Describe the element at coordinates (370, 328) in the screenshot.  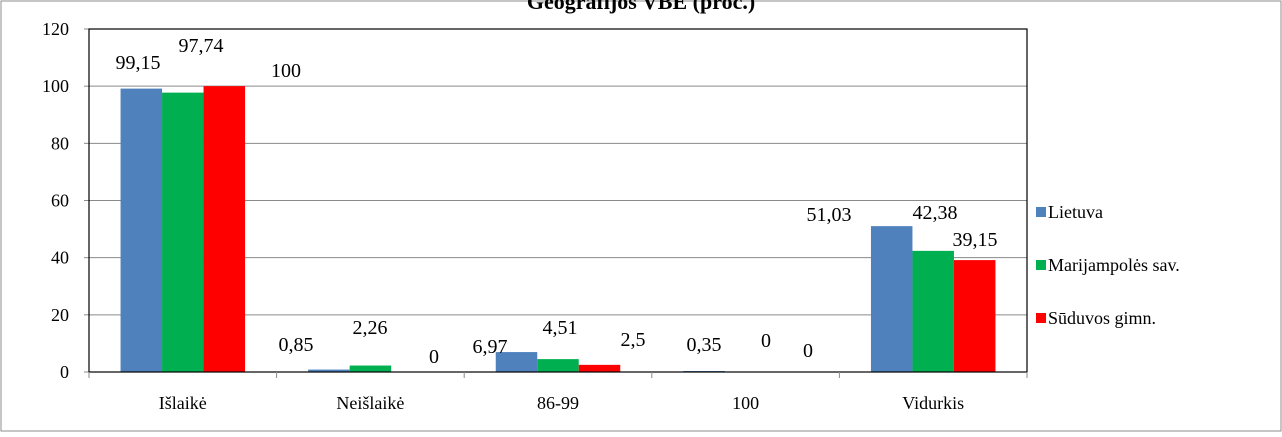
I see `data-label: 2,26` at that location.